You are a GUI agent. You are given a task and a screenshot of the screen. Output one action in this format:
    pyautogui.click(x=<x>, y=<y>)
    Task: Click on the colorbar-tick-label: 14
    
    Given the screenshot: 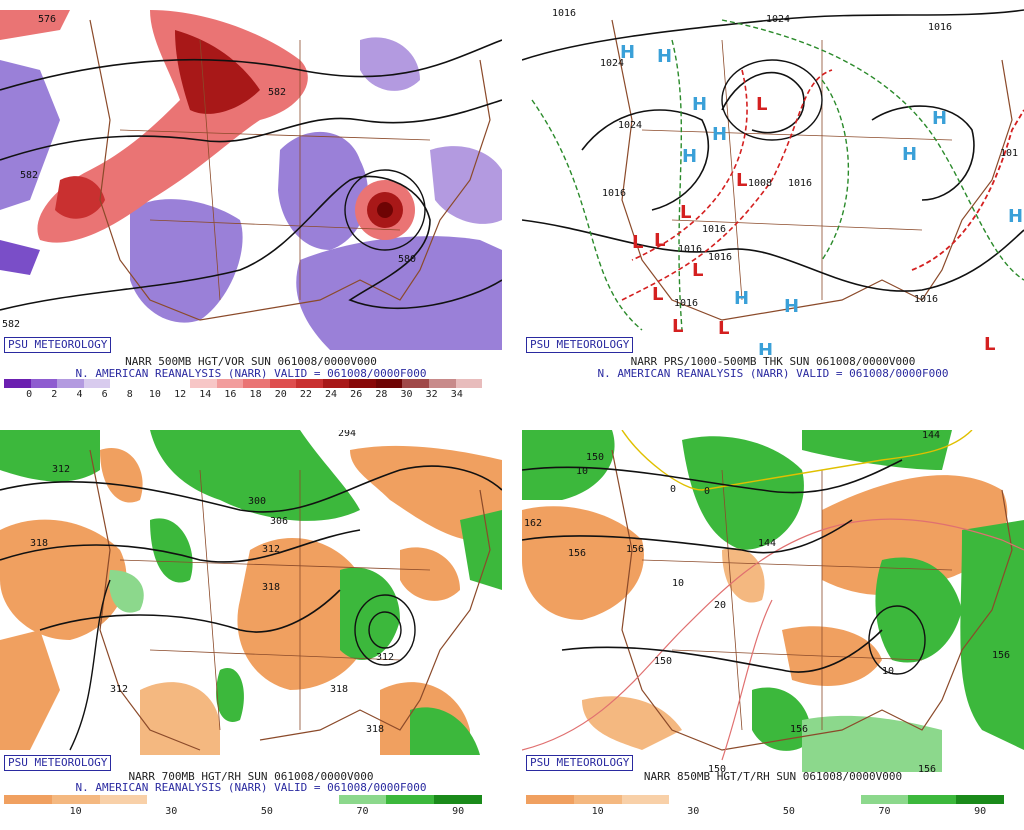 What is the action you would take?
    pyautogui.click(x=205, y=394)
    